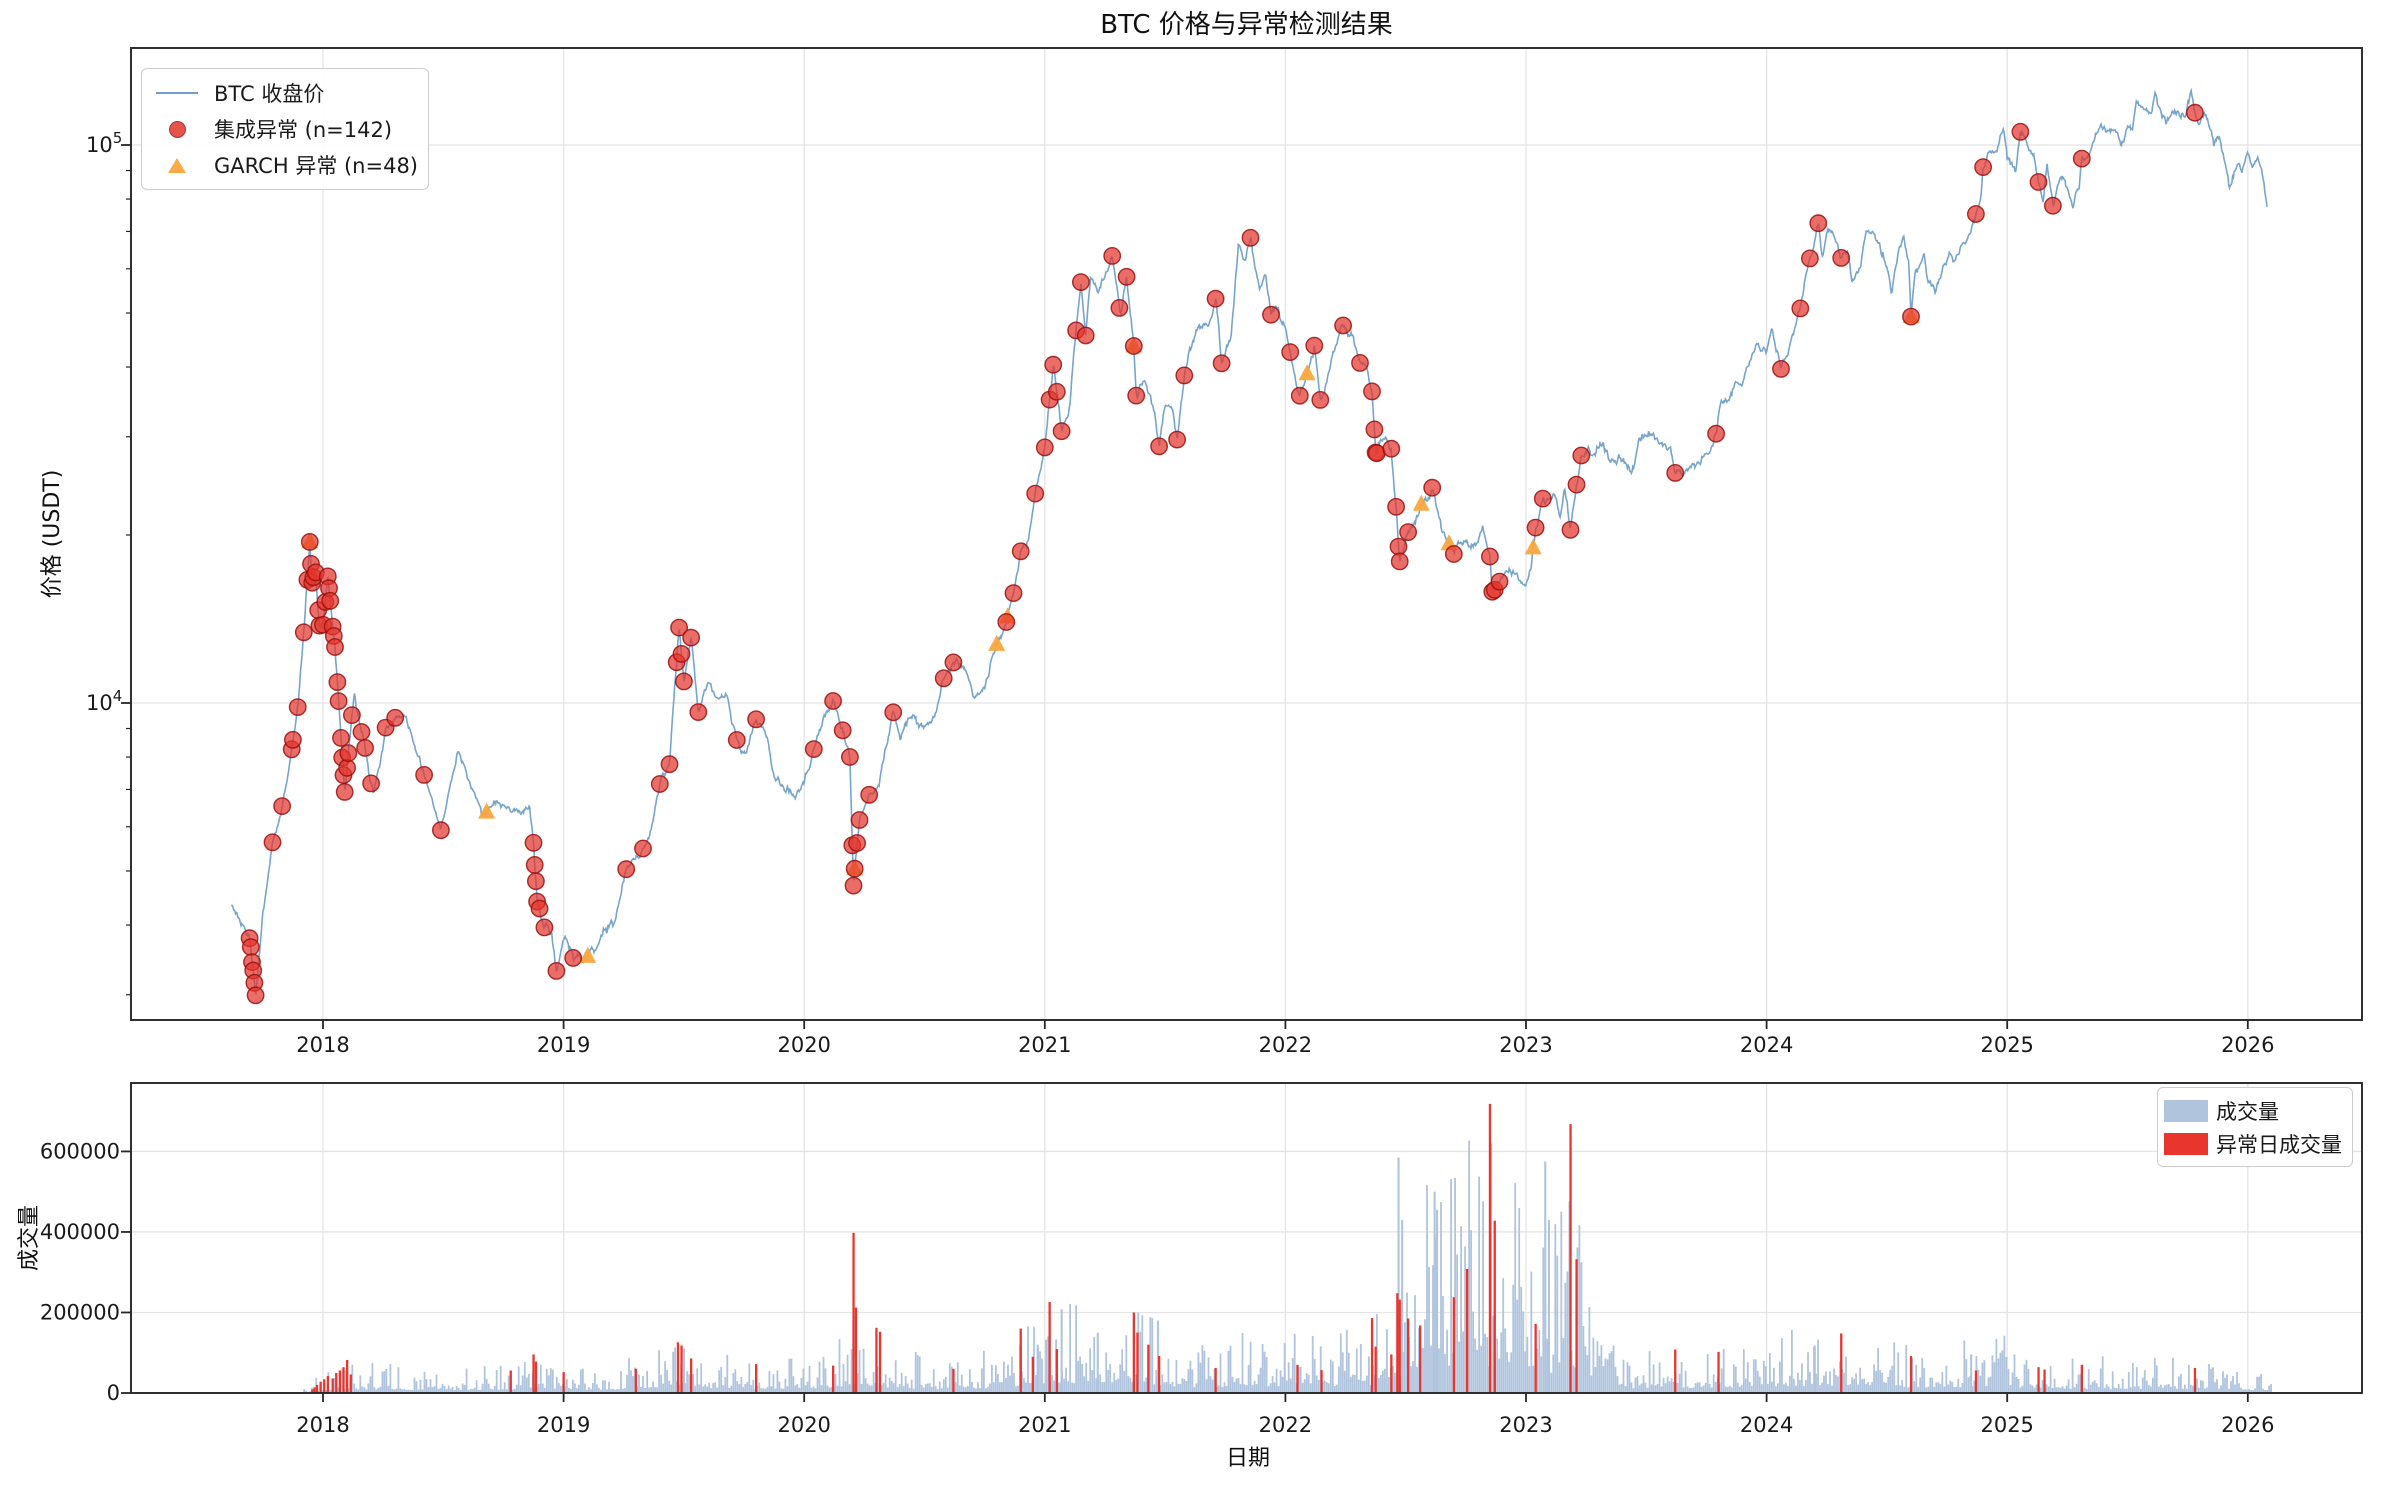 Image resolution: width=2383 pixels, height=1486 pixels. What do you see at coordinates (2247, 1045) in the screenshot?
I see `x-tick-label: 2026` at bounding box center [2247, 1045].